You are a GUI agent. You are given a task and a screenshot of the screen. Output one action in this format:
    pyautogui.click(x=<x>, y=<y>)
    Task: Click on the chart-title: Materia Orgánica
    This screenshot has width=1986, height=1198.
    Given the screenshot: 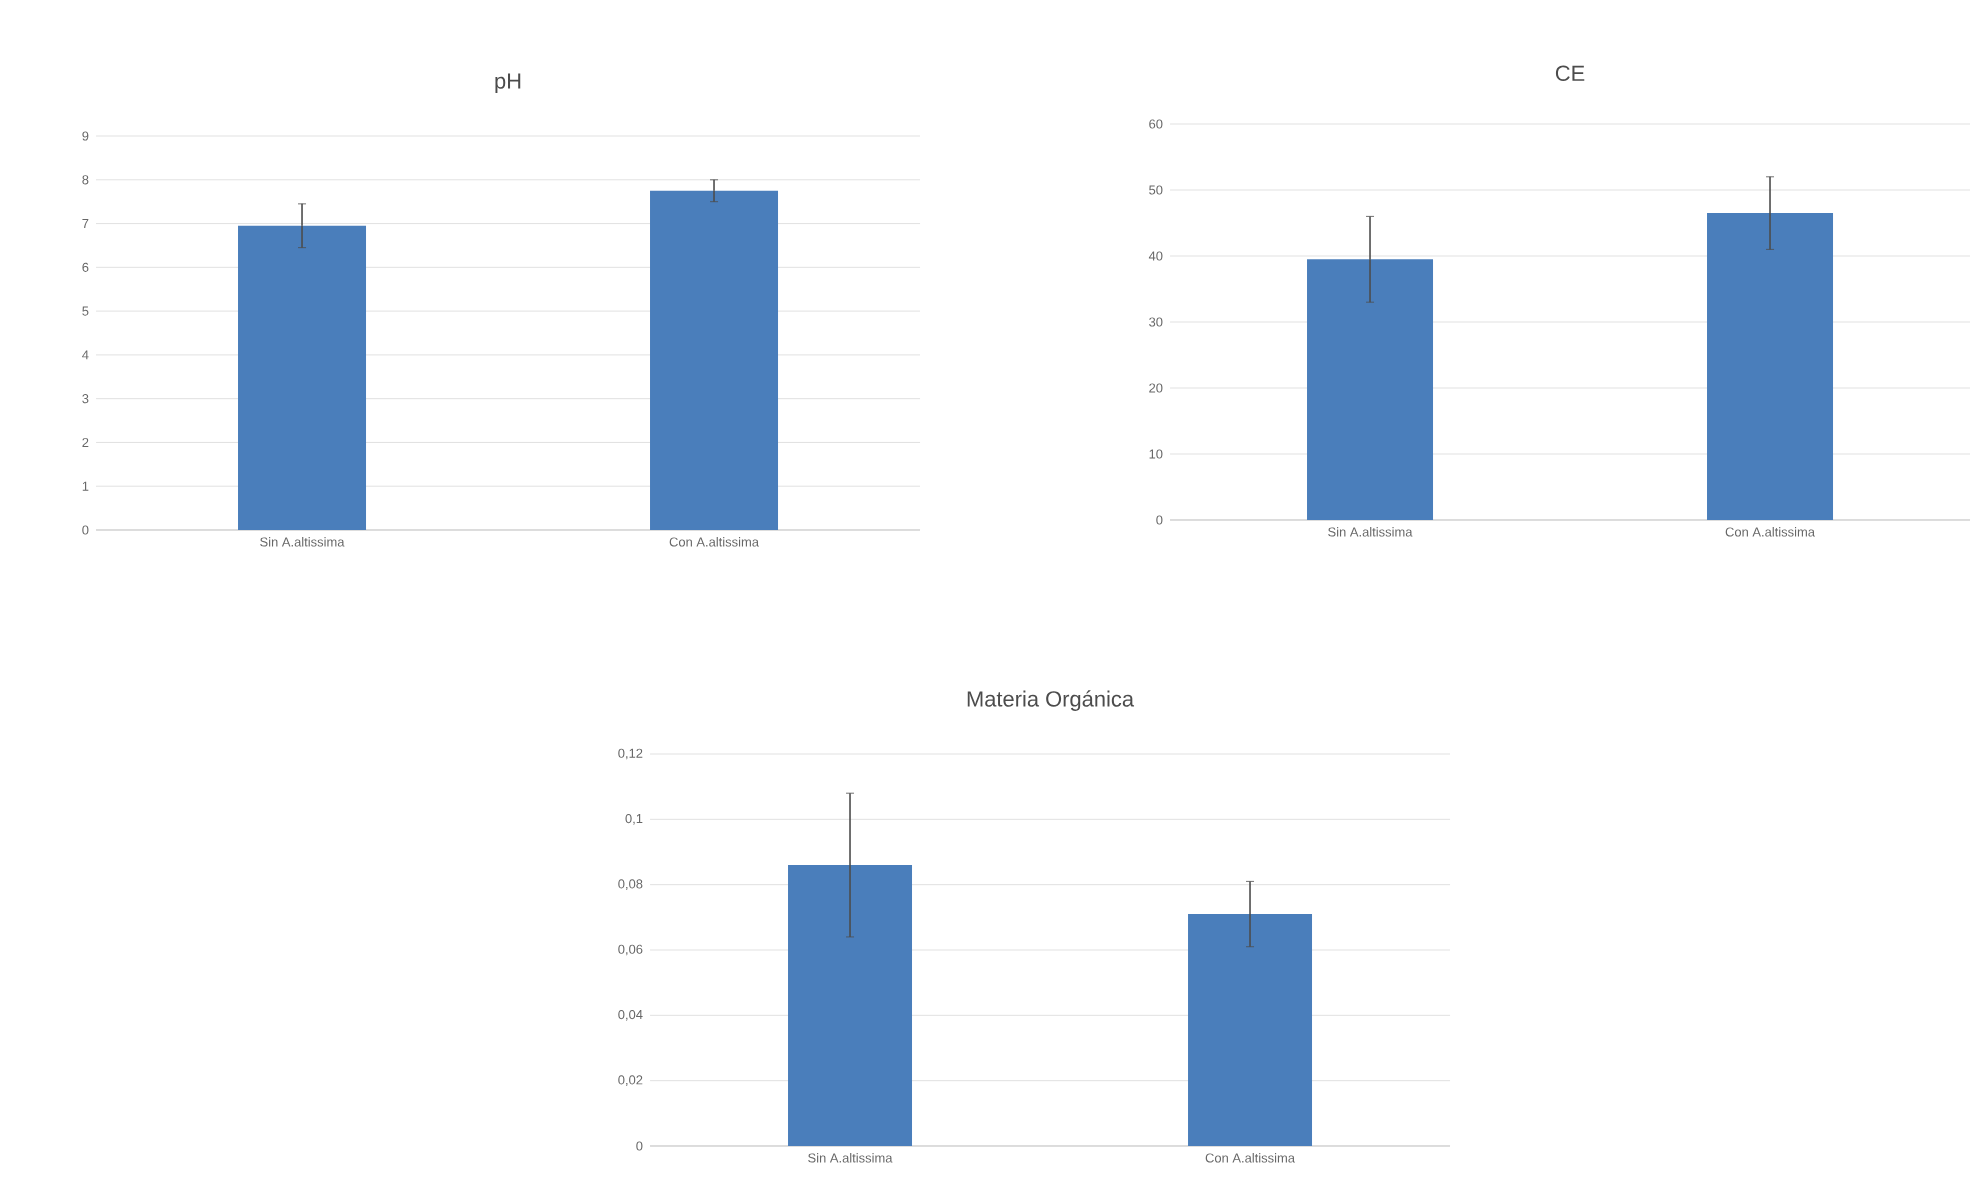 What is the action you would take?
    pyautogui.click(x=1051, y=700)
    